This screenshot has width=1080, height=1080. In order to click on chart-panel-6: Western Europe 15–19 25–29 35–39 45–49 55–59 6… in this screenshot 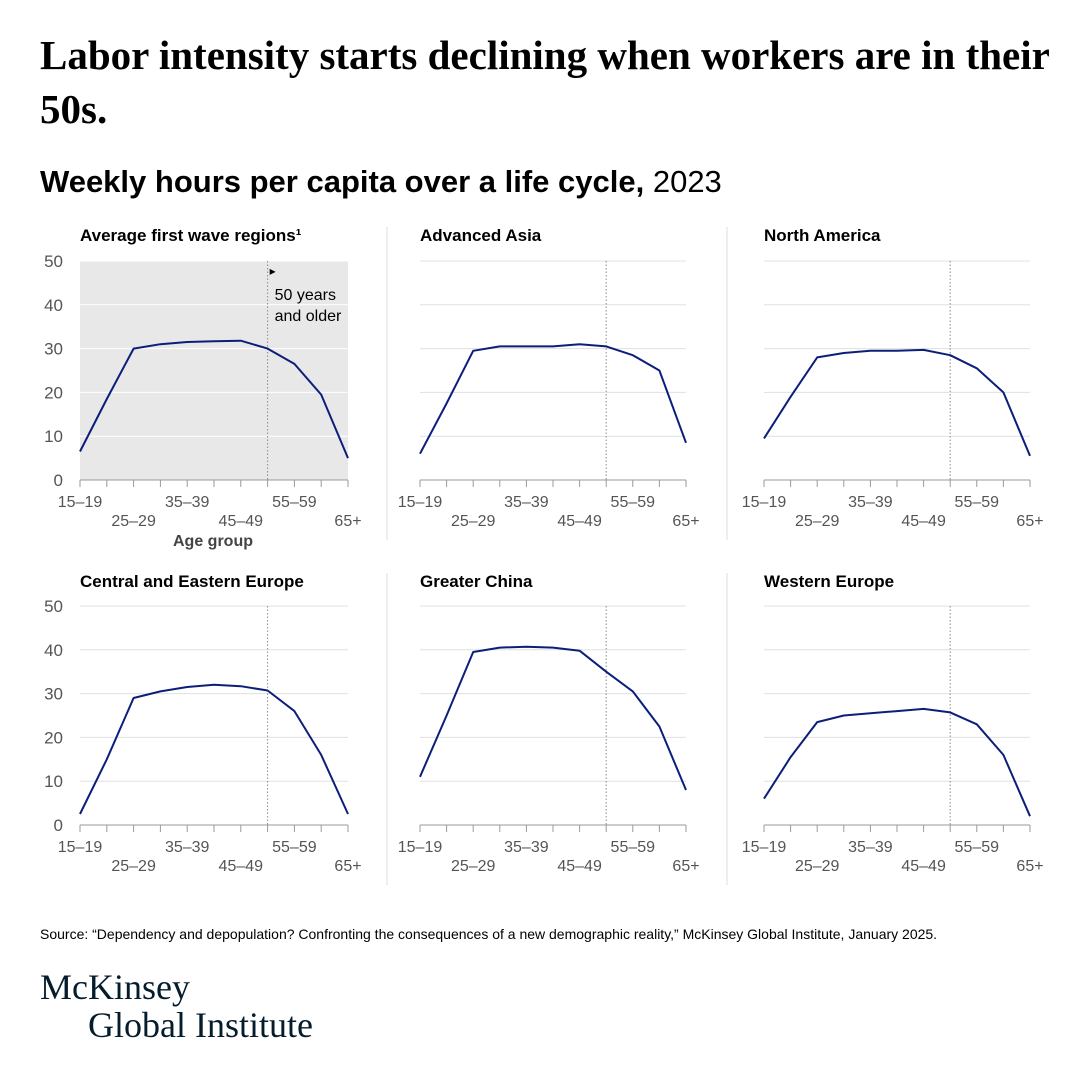, I will do `click(885, 728)`.